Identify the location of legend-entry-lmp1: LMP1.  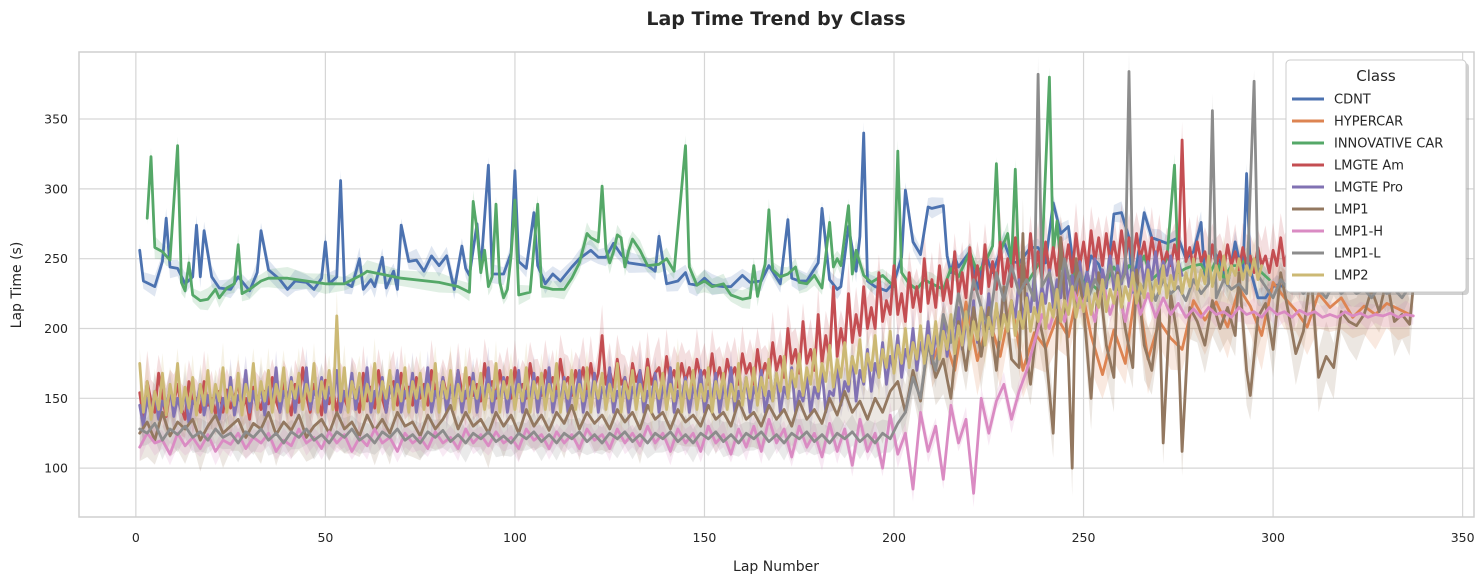
(1351, 210).